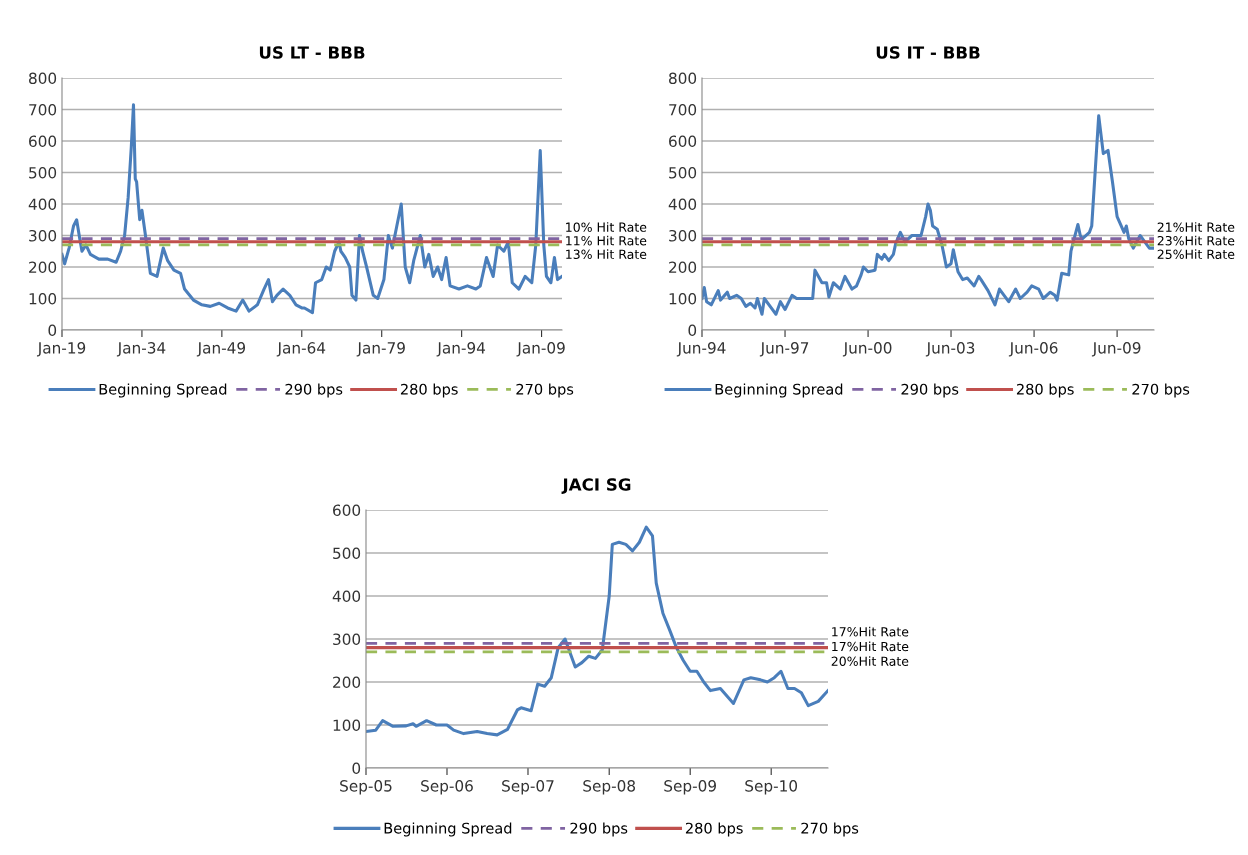 This screenshot has width=1248, height=855. Describe the element at coordinates (701, 349) in the screenshot. I see `x-tick-label: Jun-94` at that location.